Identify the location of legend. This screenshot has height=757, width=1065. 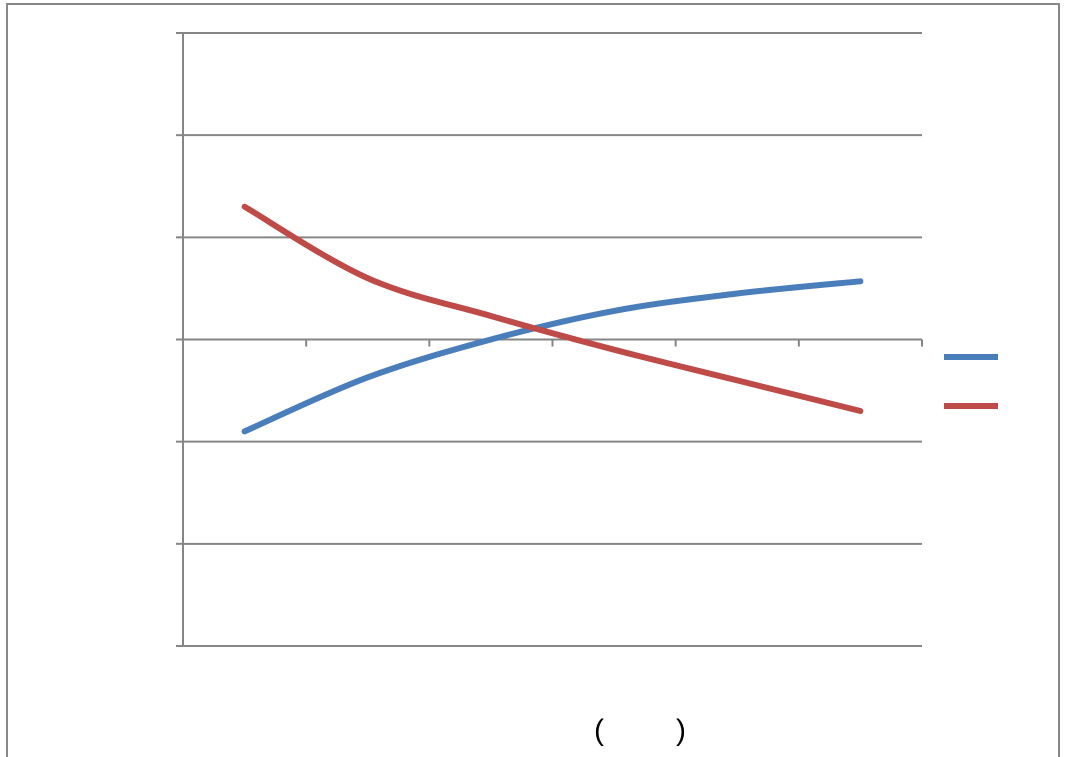
(971, 381).